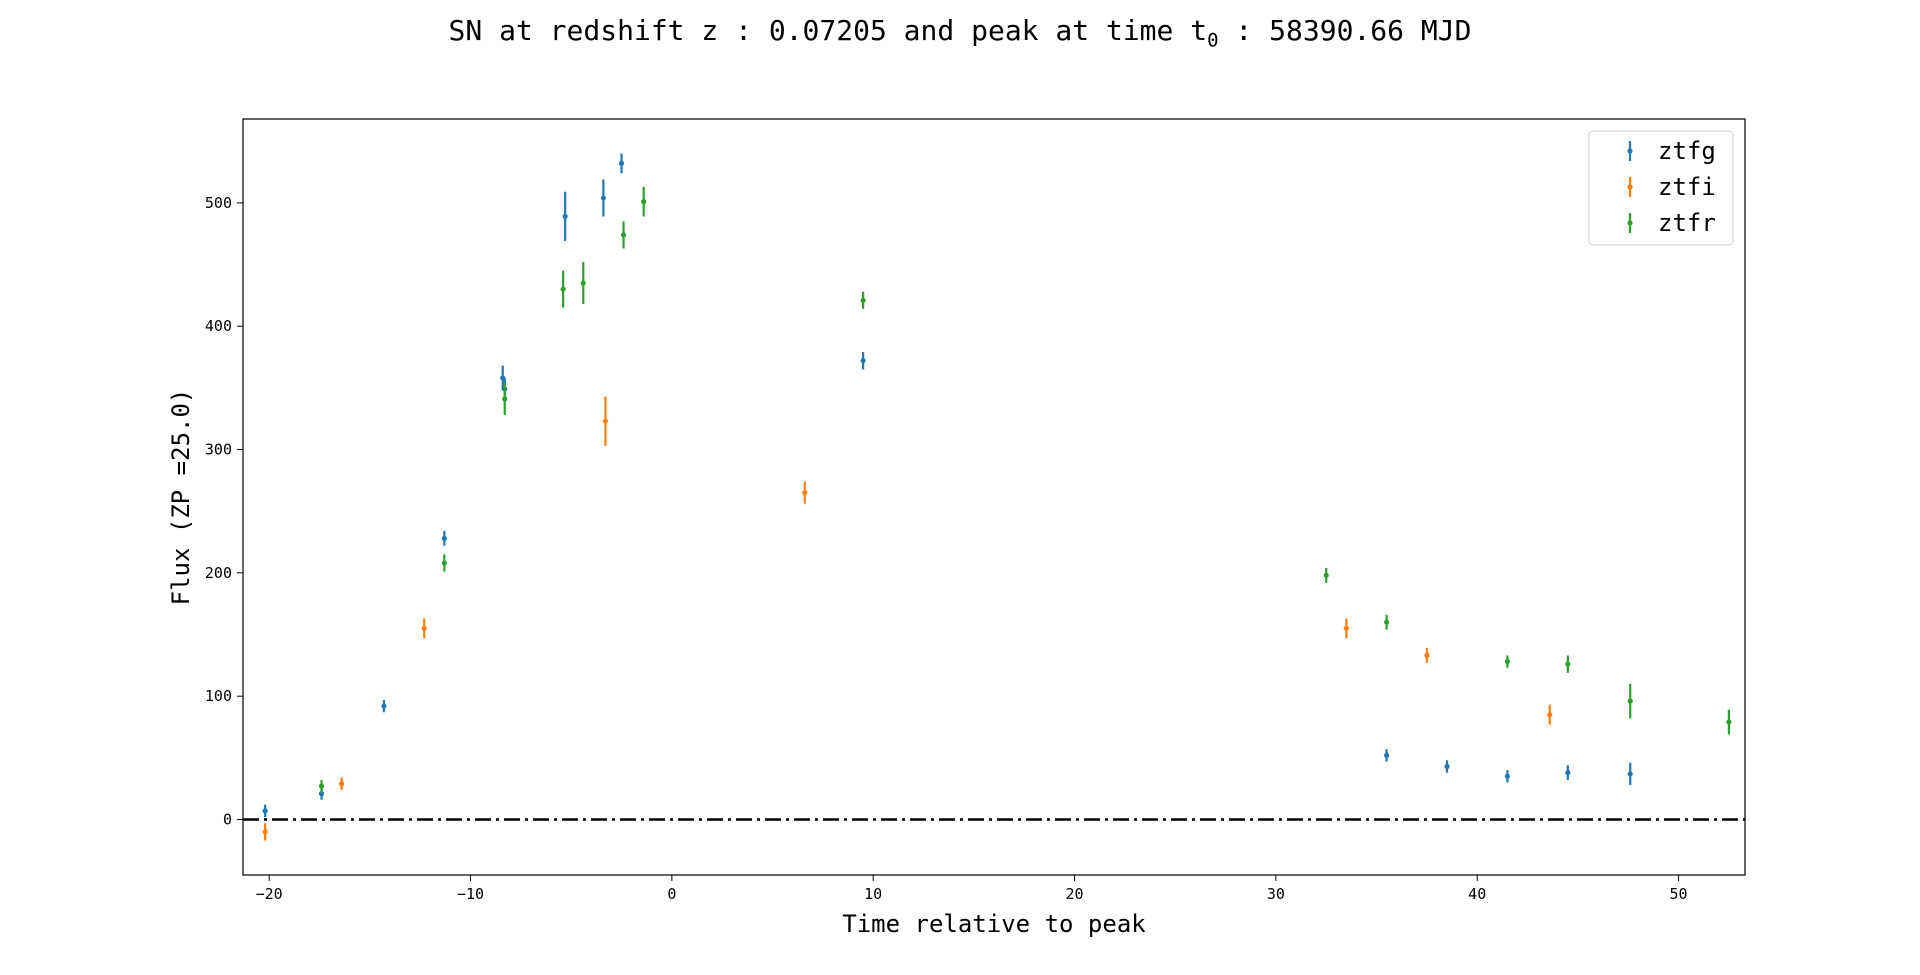 This screenshot has width=1920, height=975. What do you see at coordinates (227, 820) in the screenshot?
I see `y-tick-label: 0` at bounding box center [227, 820].